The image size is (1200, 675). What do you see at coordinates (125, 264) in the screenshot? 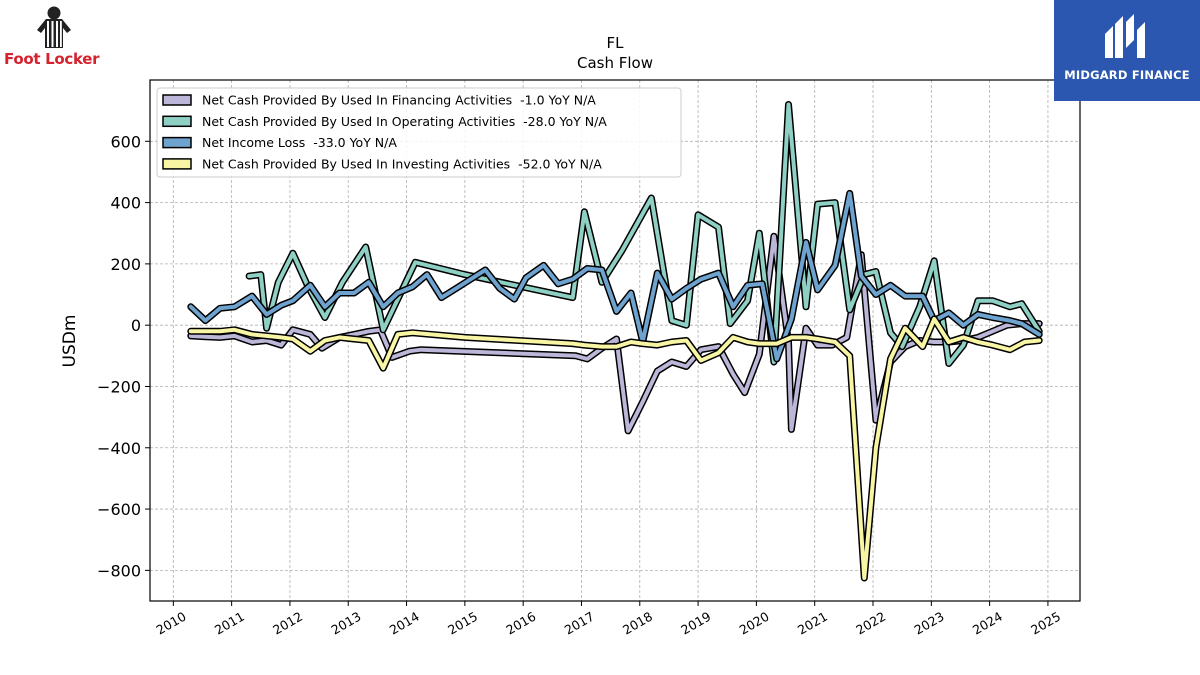
I see `y-tick-label: 200` at bounding box center [125, 264].